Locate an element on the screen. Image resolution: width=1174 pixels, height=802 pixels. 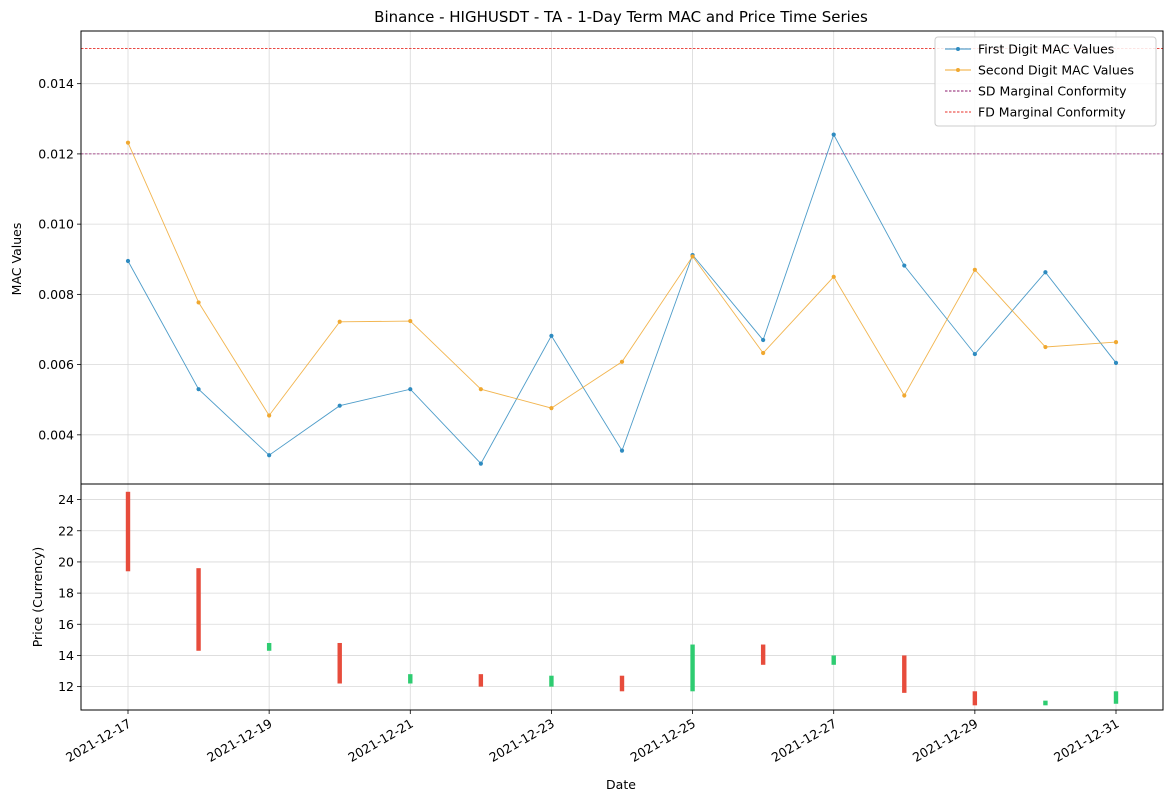
legend-box is located at coordinates (1045, 81).